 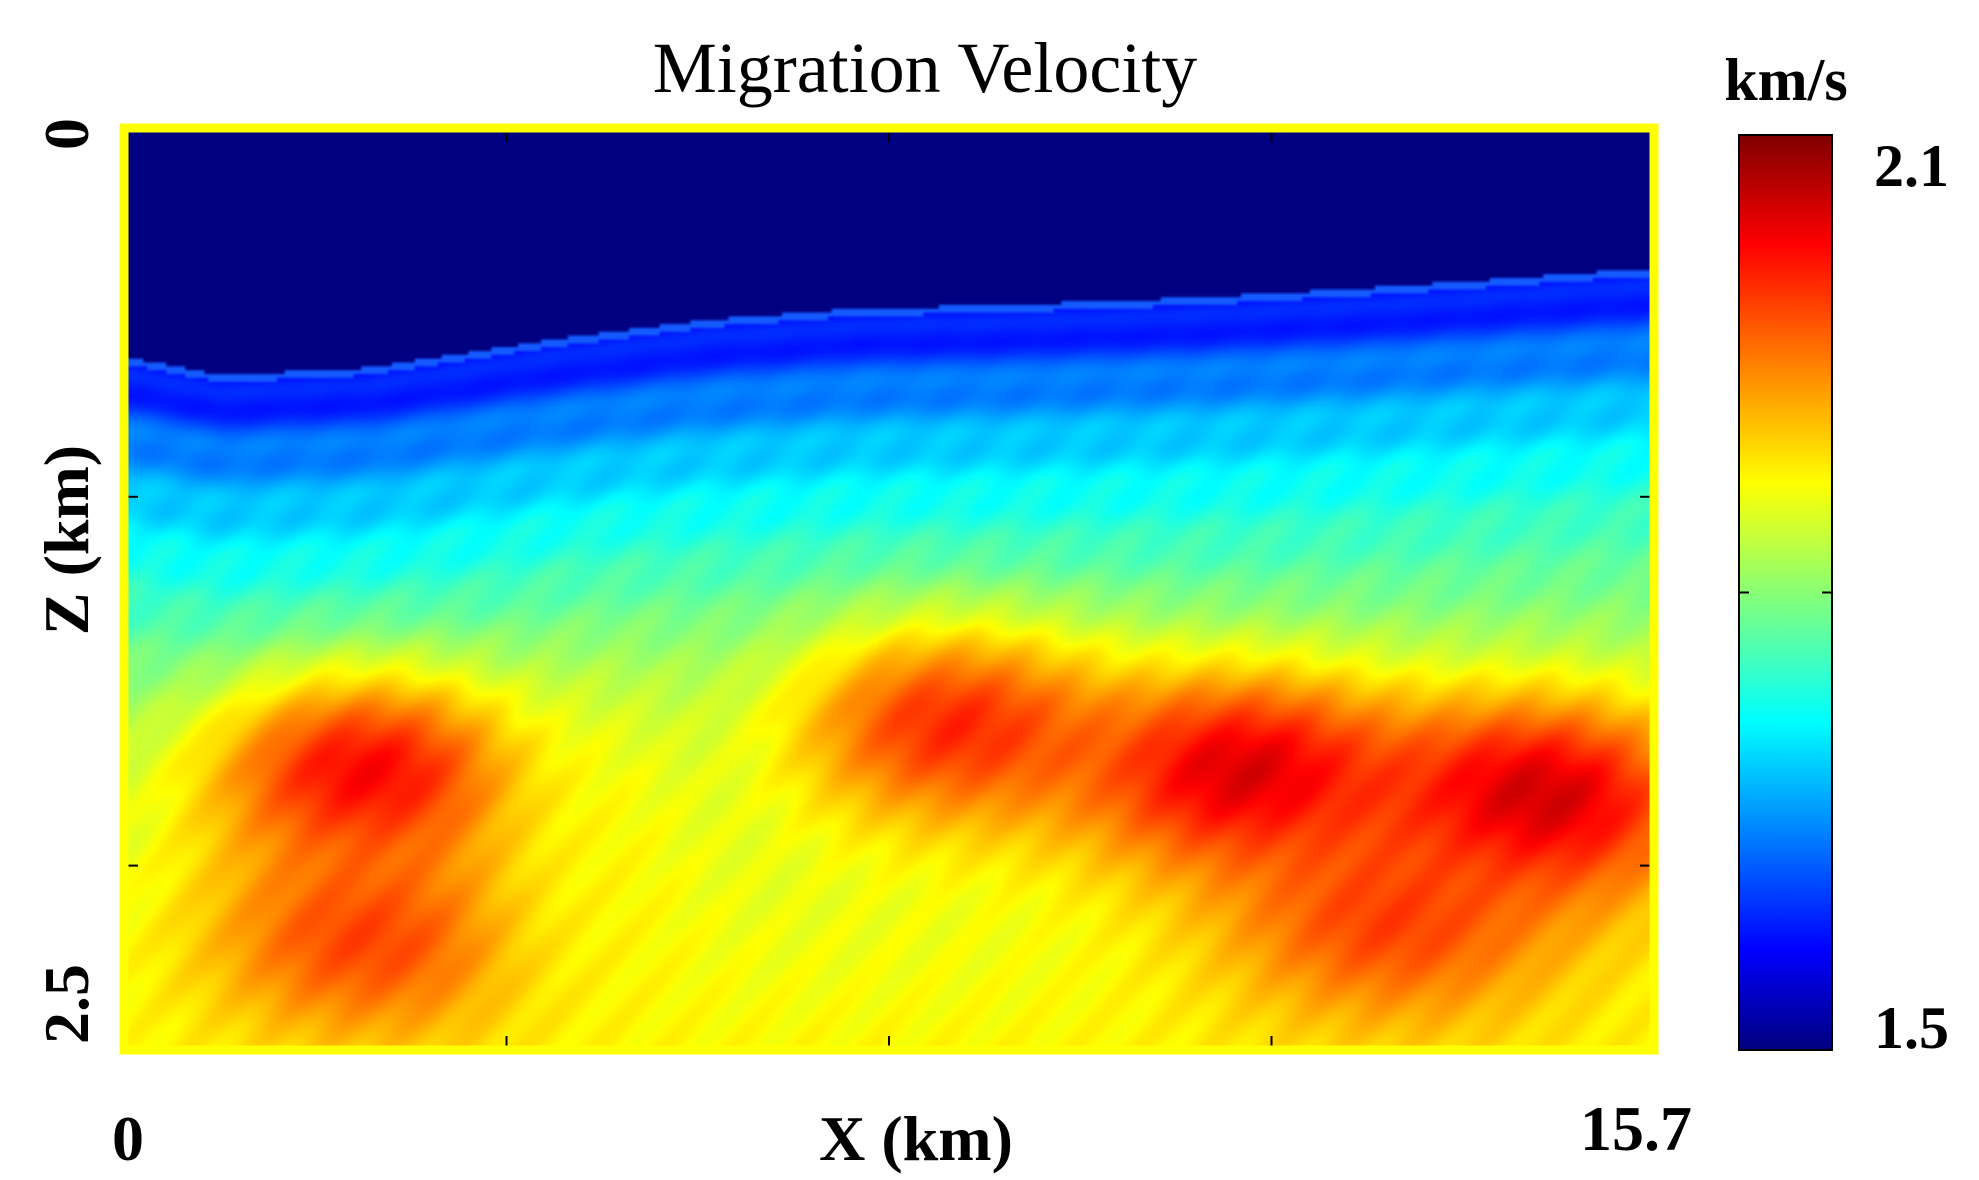 What do you see at coordinates (916, 1138) in the screenshot?
I see `x-axis-label: X (km)` at bounding box center [916, 1138].